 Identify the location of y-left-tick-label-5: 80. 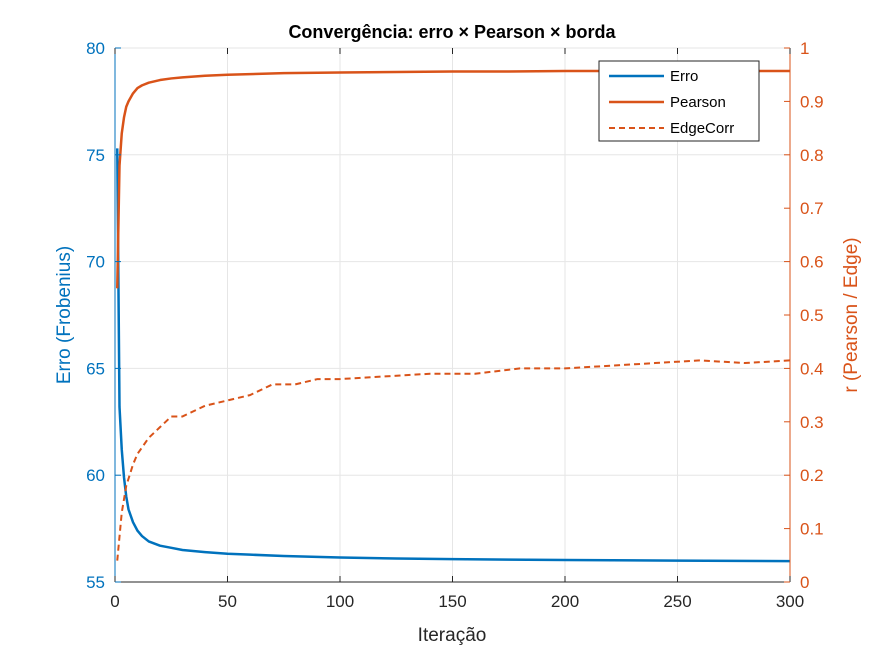
(95, 48).